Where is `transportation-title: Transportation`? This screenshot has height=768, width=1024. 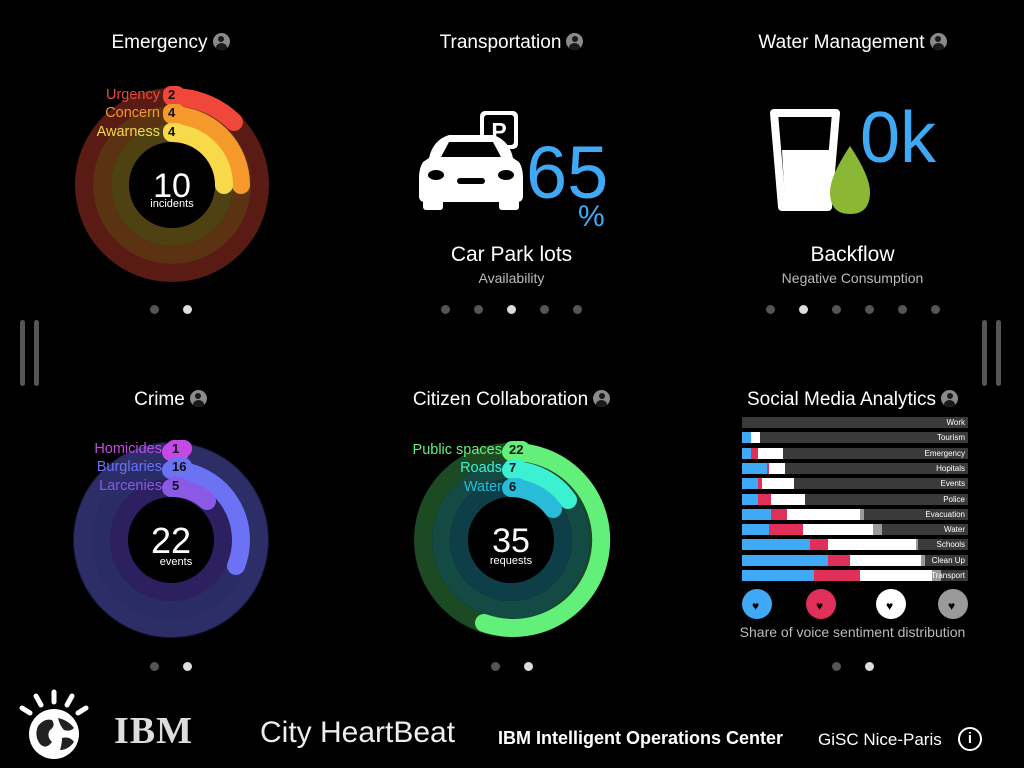
transportation-title: Transportation is located at coordinates (511, 43).